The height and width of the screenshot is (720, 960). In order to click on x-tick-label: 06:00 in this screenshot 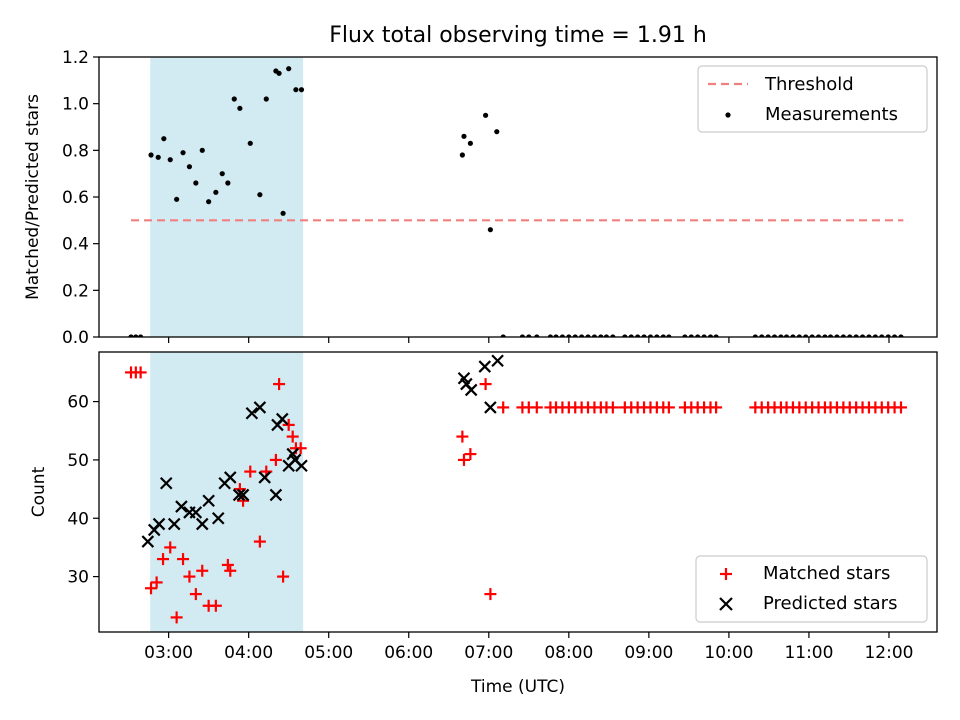, I will do `click(408, 653)`.